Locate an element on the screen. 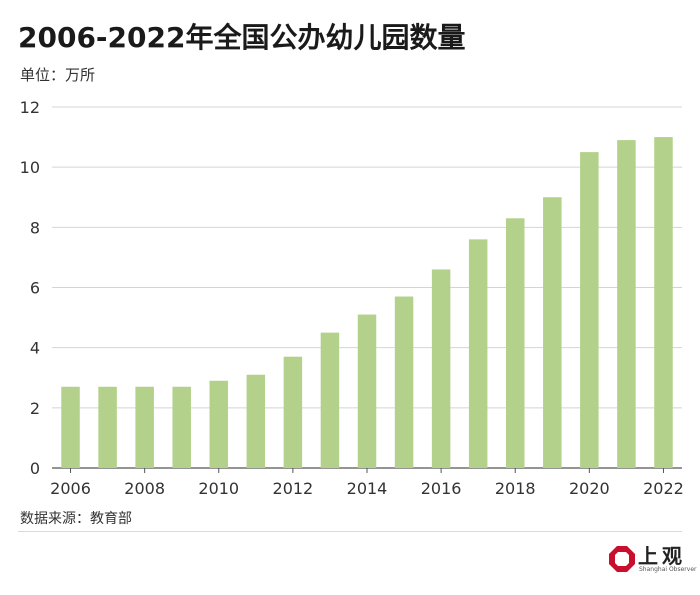 The height and width of the screenshot is (595, 700). logo-name: 上观 is located at coordinates (662, 556).